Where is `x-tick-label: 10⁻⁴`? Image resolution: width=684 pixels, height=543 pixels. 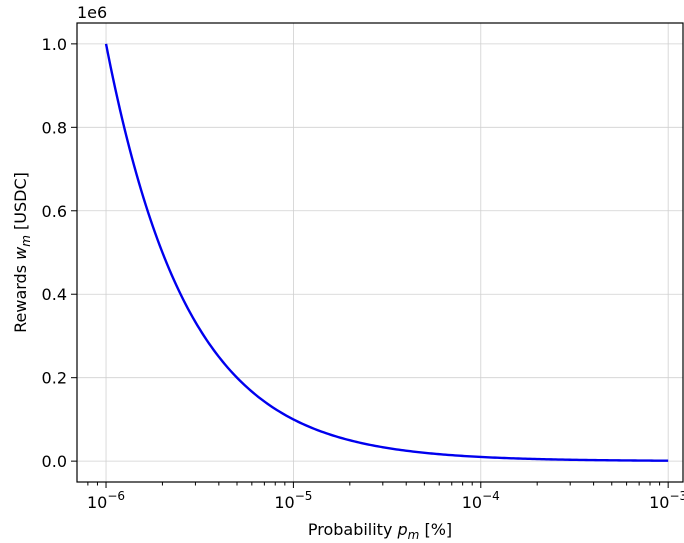
x-tick-label: 10⁻⁴ is located at coordinates (481, 500).